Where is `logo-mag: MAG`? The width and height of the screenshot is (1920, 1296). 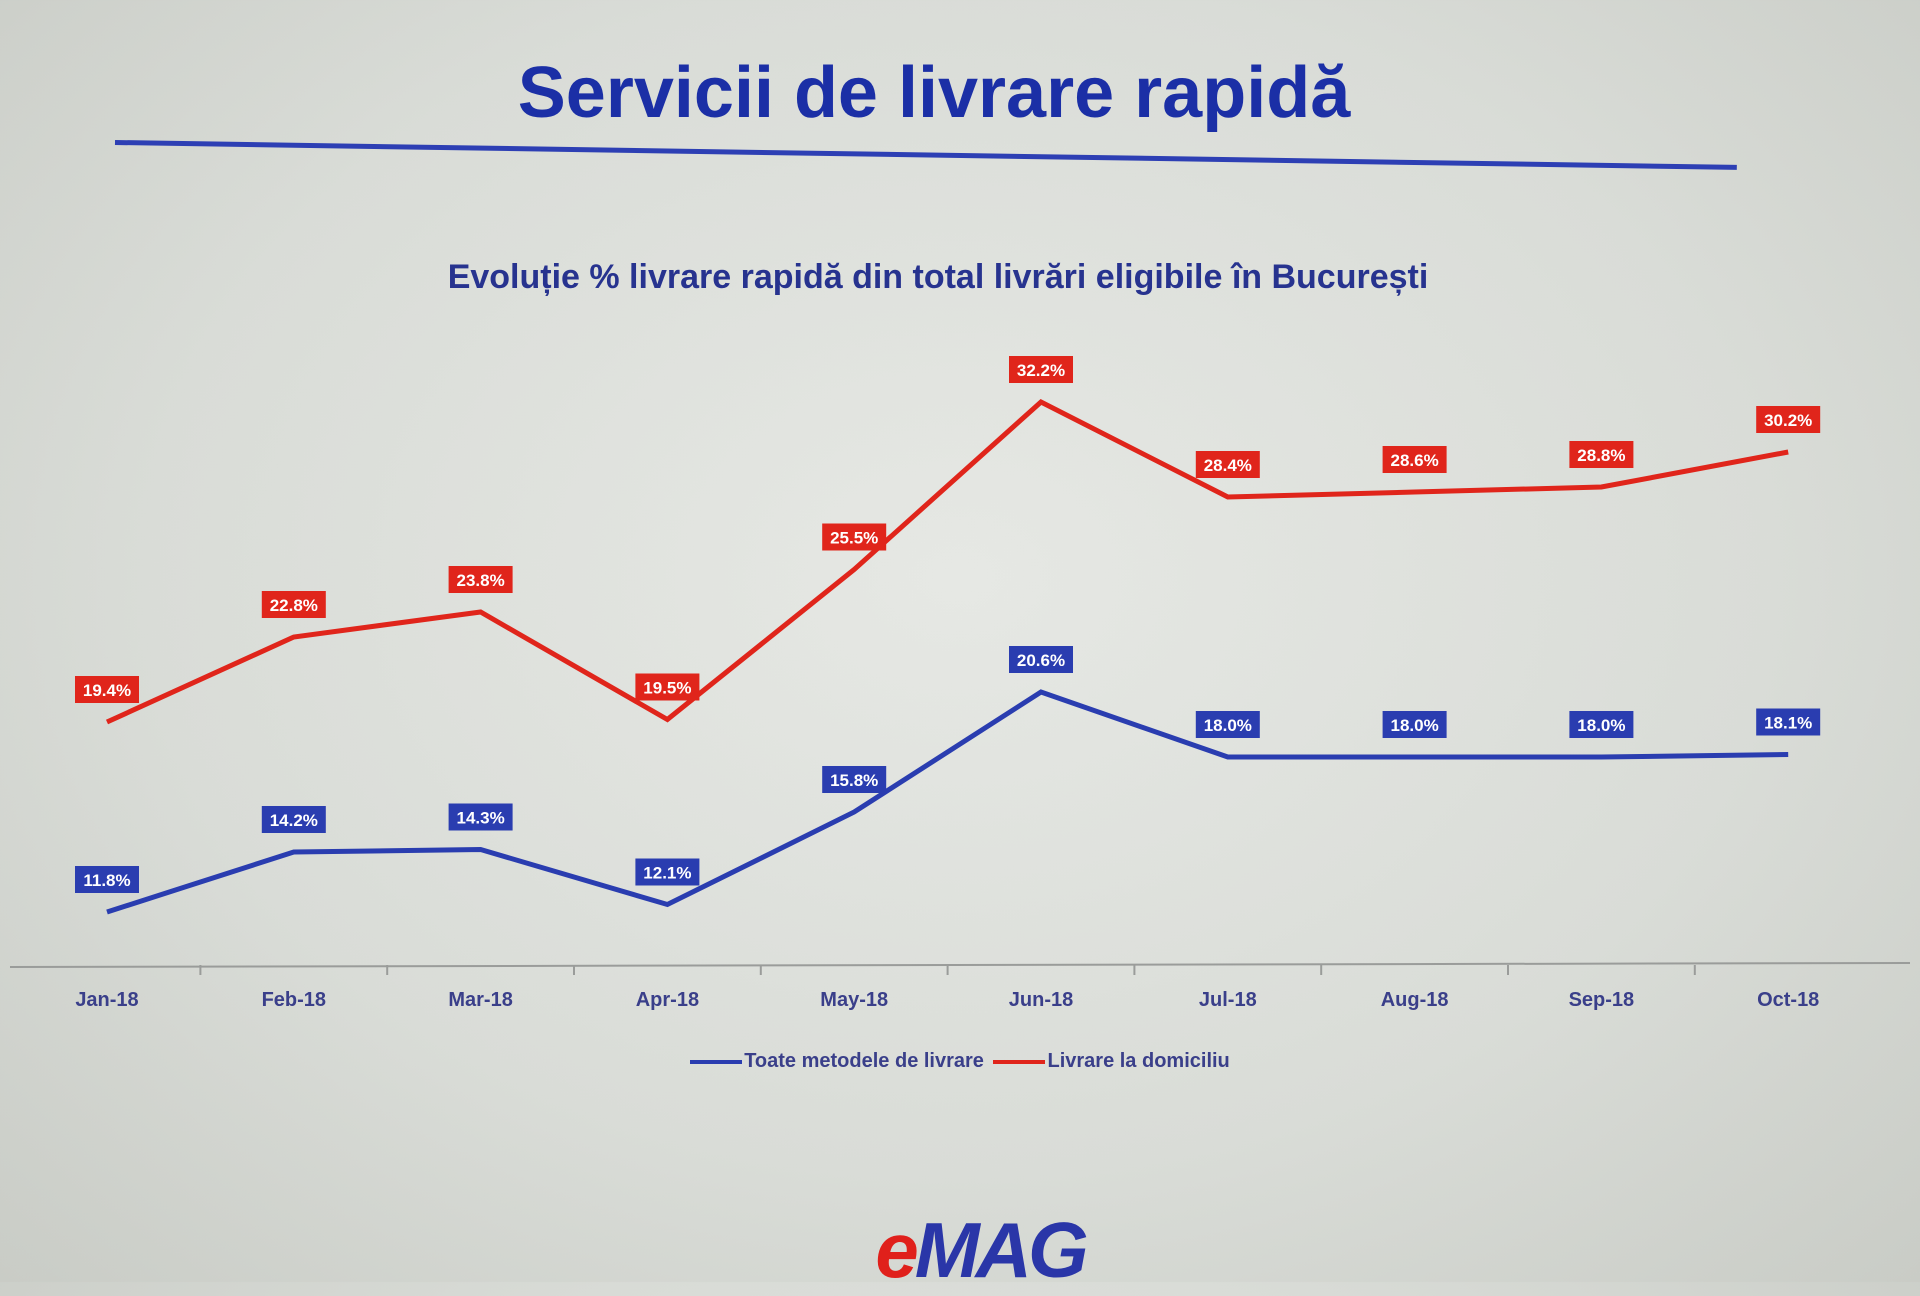
logo-mag: MAG is located at coordinates (1001, 1250).